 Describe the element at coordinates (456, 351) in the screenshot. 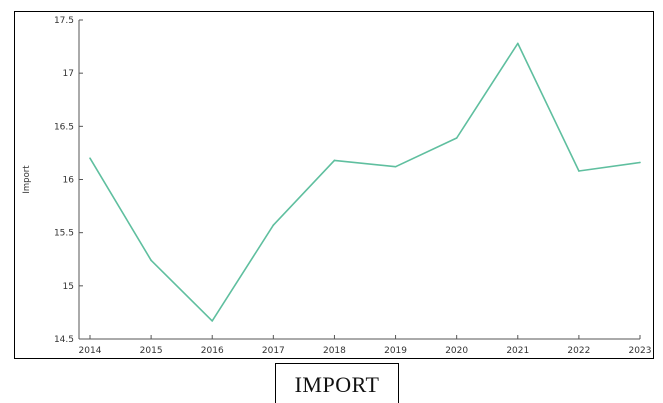

I see `x-tick-label: 2020` at that location.